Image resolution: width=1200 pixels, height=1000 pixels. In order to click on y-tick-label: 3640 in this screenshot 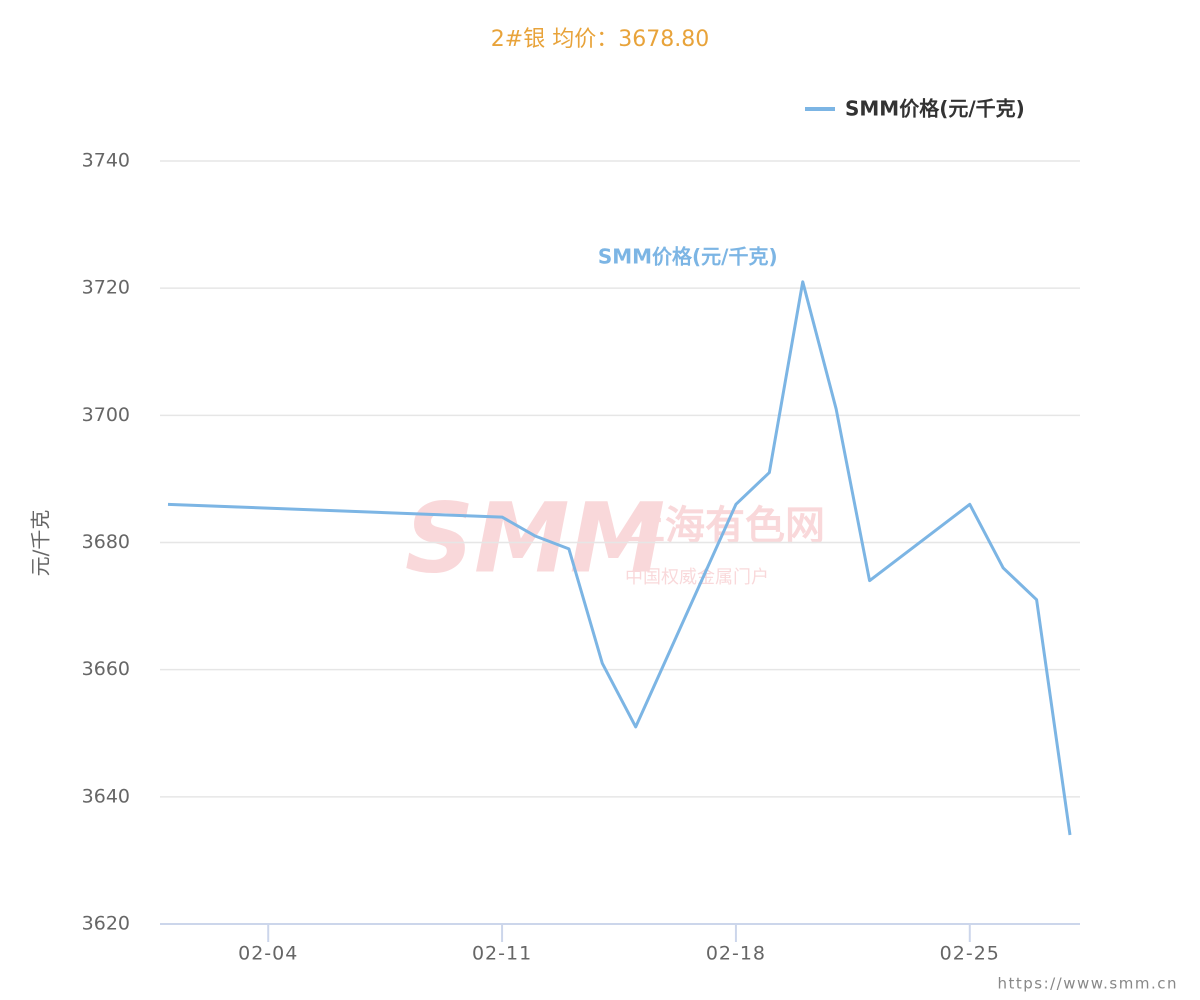, I will do `click(106, 796)`.